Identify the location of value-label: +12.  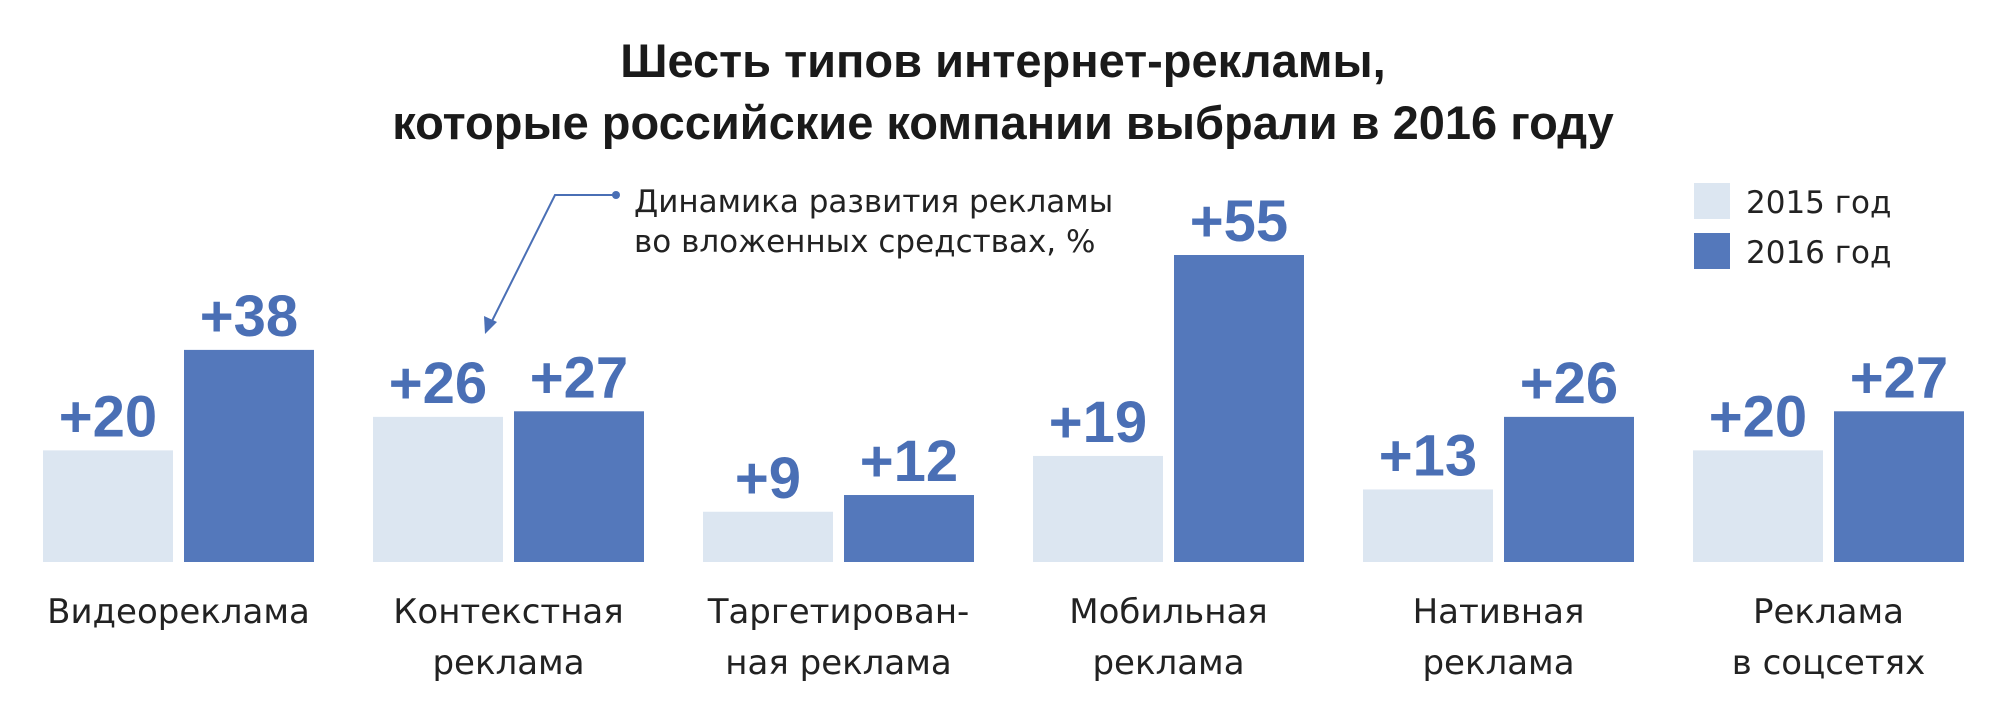
(909, 461).